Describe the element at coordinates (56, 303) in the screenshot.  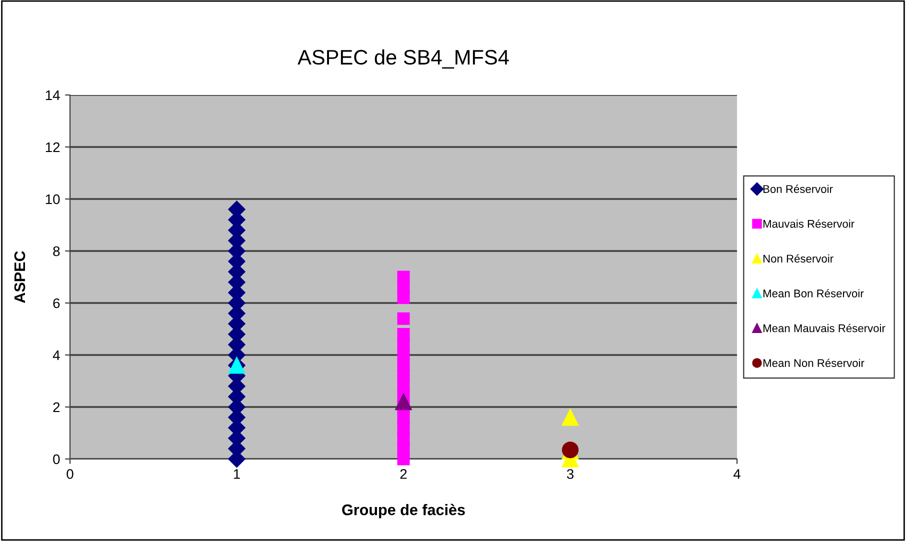
I see `y-tick-label: 6` at that location.